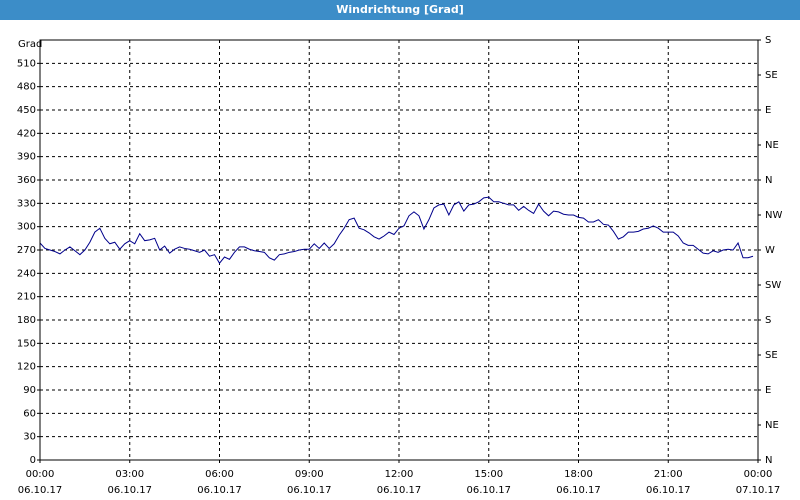 The width and height of the screenshot is (800, 500). What do you see at coordinates (309, 474) in the screenshot?
I see `x-tick-label: 09:00` at bounding box center [309, 474].